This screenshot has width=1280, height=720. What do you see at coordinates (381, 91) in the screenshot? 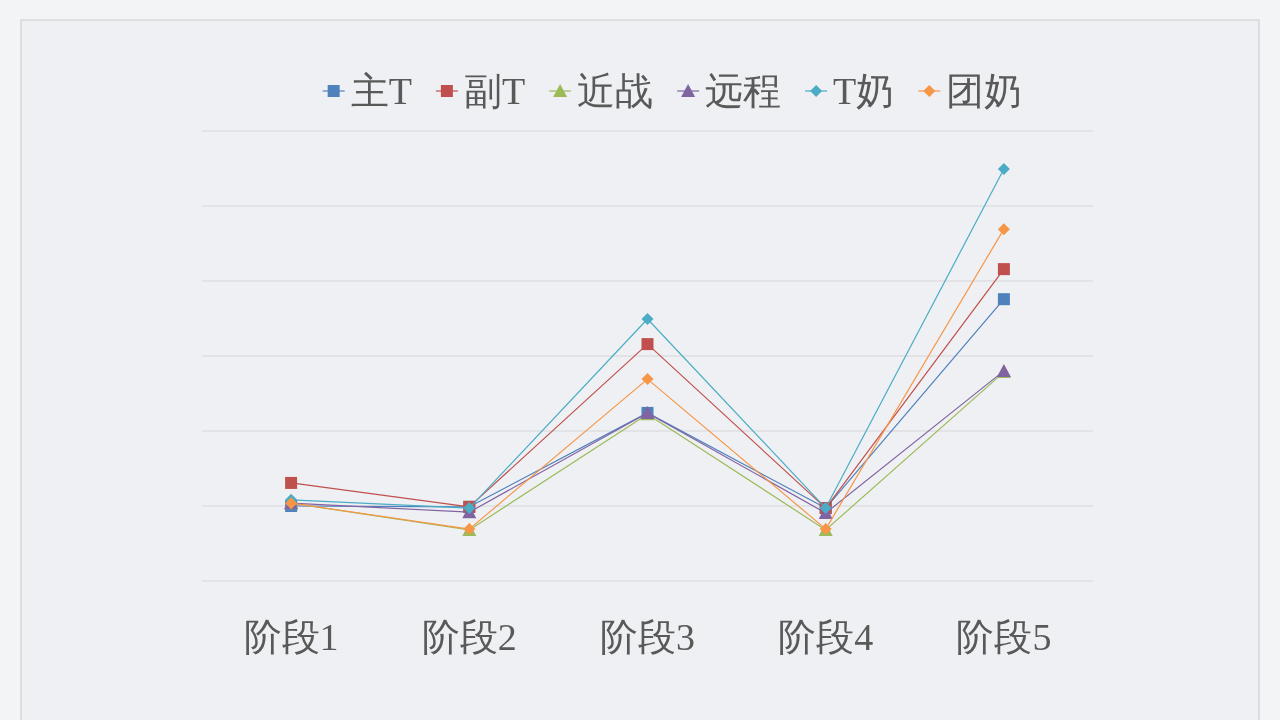
I see `legend-label: 主T` at bounding box center [381, 91].